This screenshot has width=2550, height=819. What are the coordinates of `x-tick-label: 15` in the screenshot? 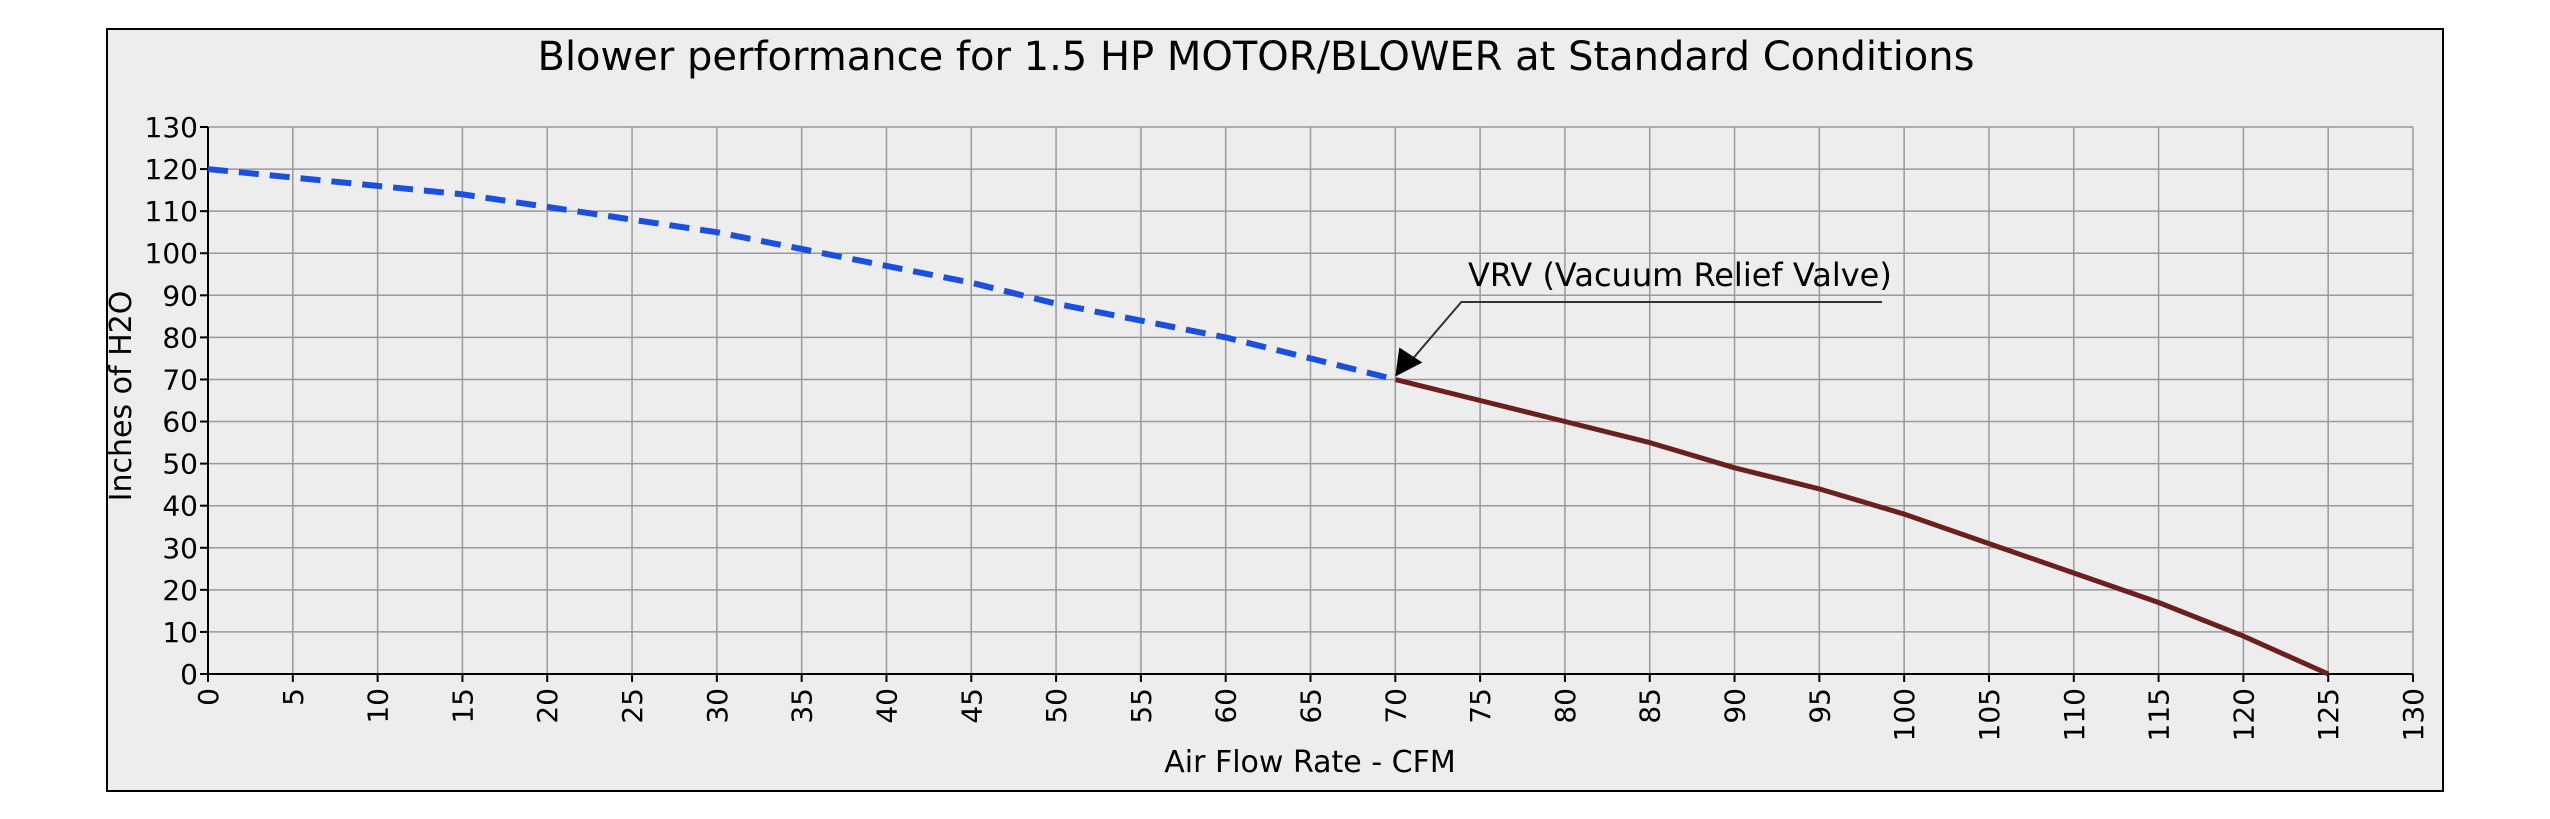 It's located at (462, 706).